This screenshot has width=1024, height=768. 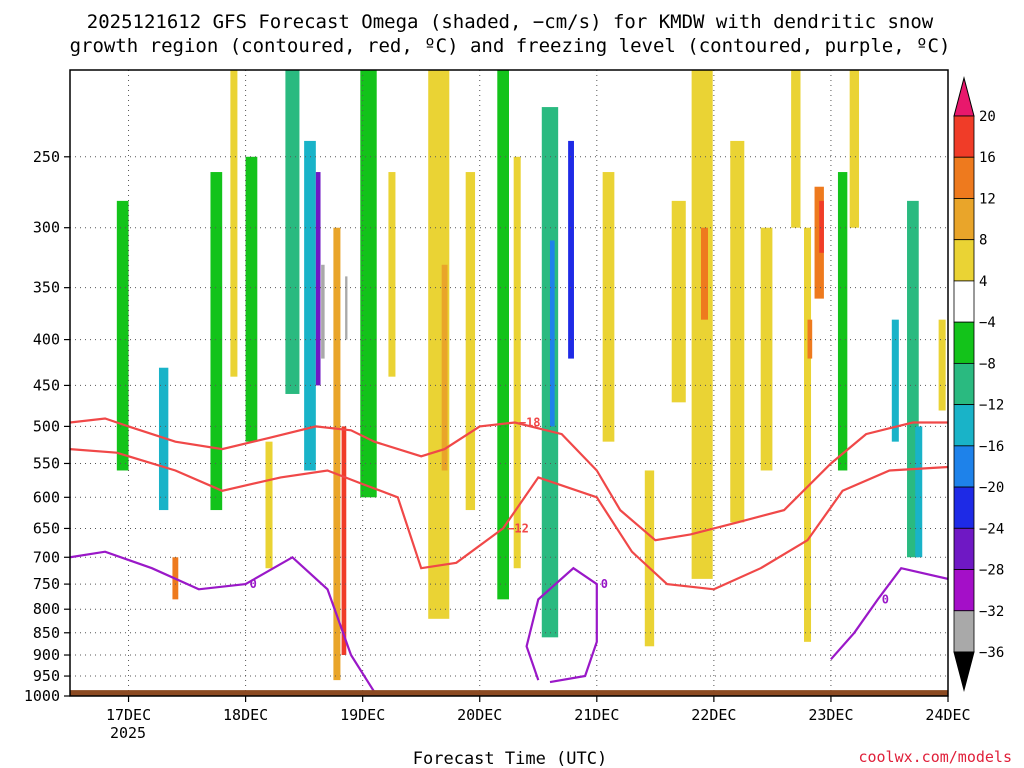 I want to click on x-year-label: 2025, so click(x=128, y=733).